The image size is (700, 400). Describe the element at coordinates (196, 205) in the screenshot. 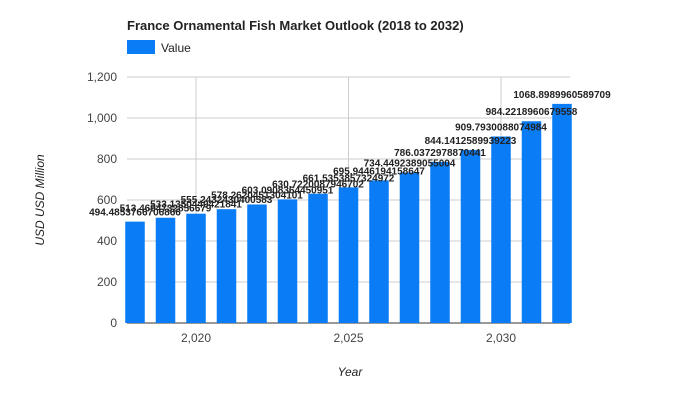

I see `bar-value-label: 533.1350449421841` at that location.